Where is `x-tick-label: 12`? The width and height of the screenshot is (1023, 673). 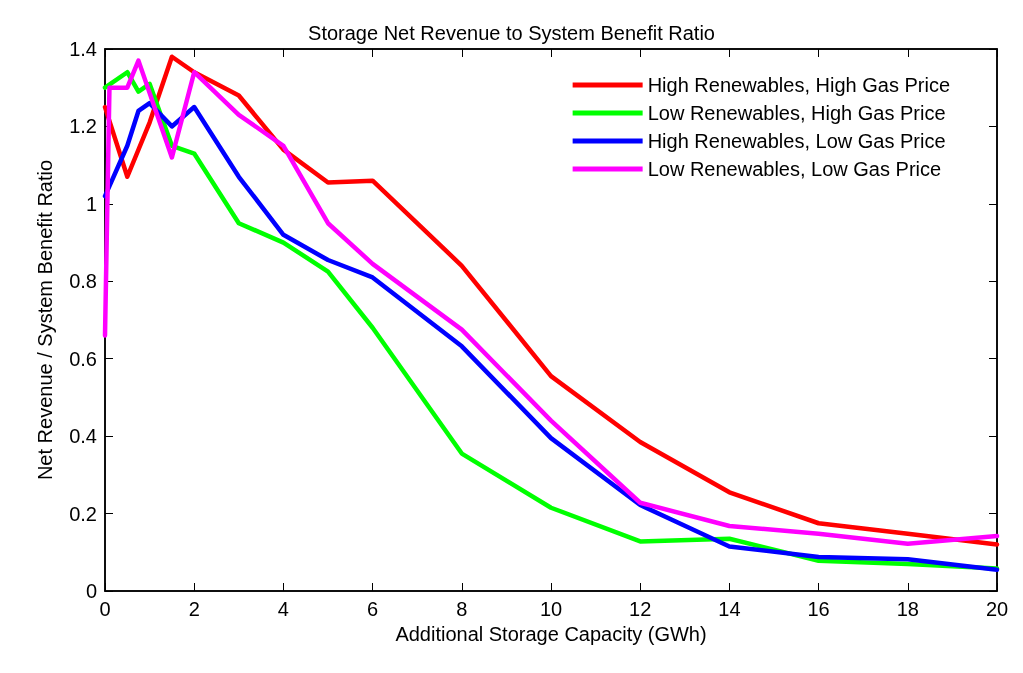
x-tick-label: 12 is located at coordinates (640, 609).